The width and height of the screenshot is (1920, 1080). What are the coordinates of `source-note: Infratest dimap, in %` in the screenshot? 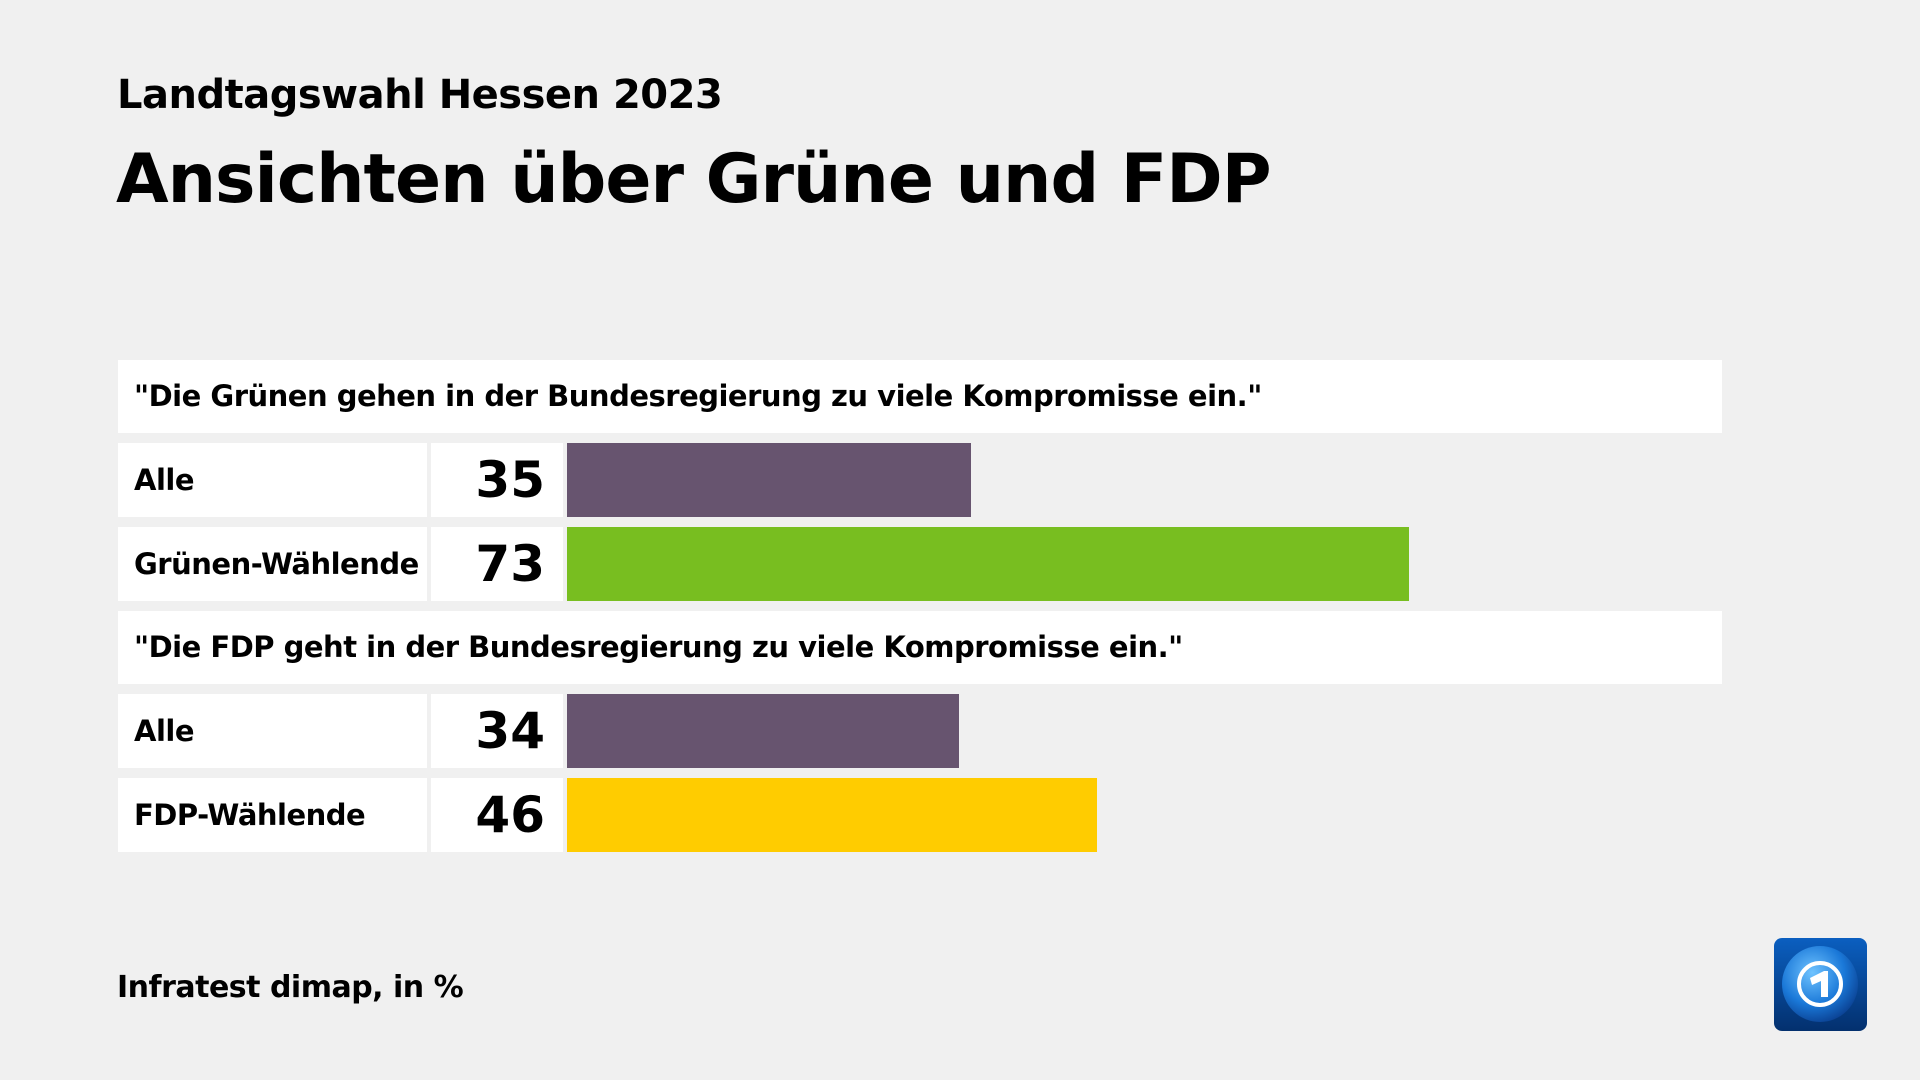 It's located at (290, 987).